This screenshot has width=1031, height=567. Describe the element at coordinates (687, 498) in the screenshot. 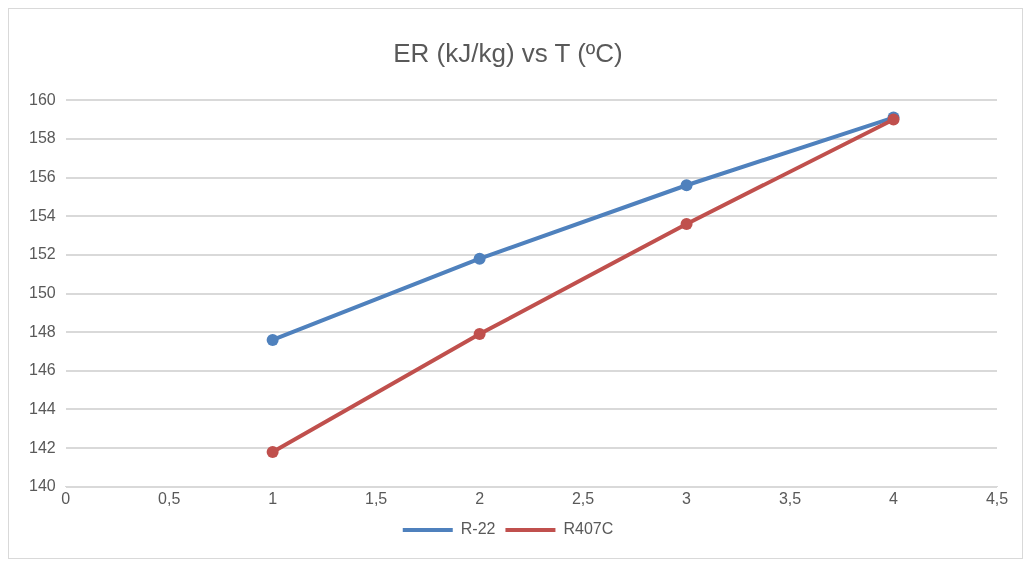

I see `x-tick-label: 3` at that location.